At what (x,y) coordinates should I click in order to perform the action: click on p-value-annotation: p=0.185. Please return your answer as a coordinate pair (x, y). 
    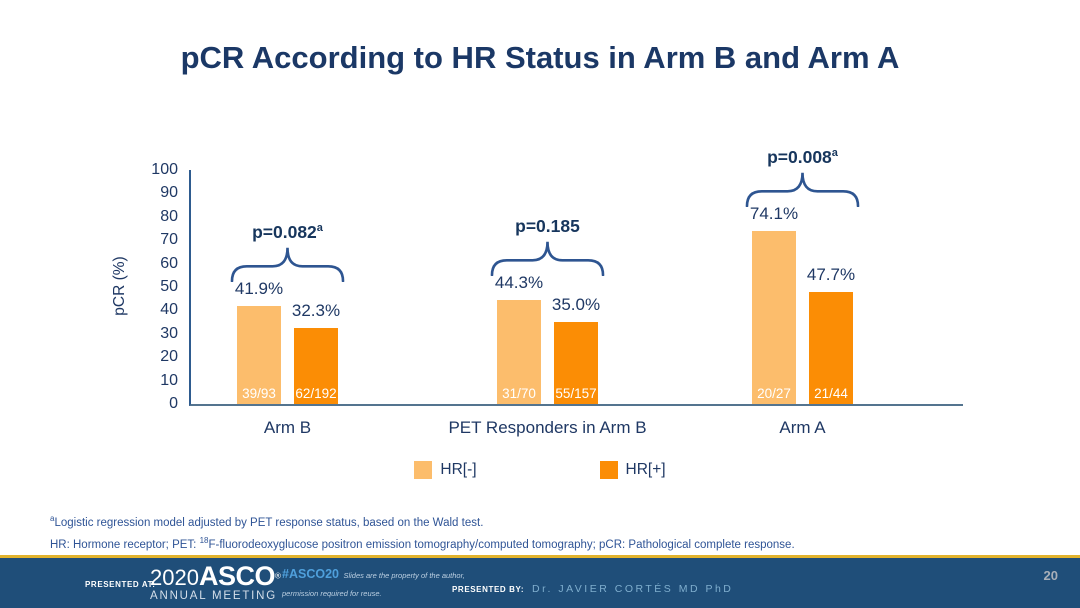
    Looking at the image, I should click on (547, 246).